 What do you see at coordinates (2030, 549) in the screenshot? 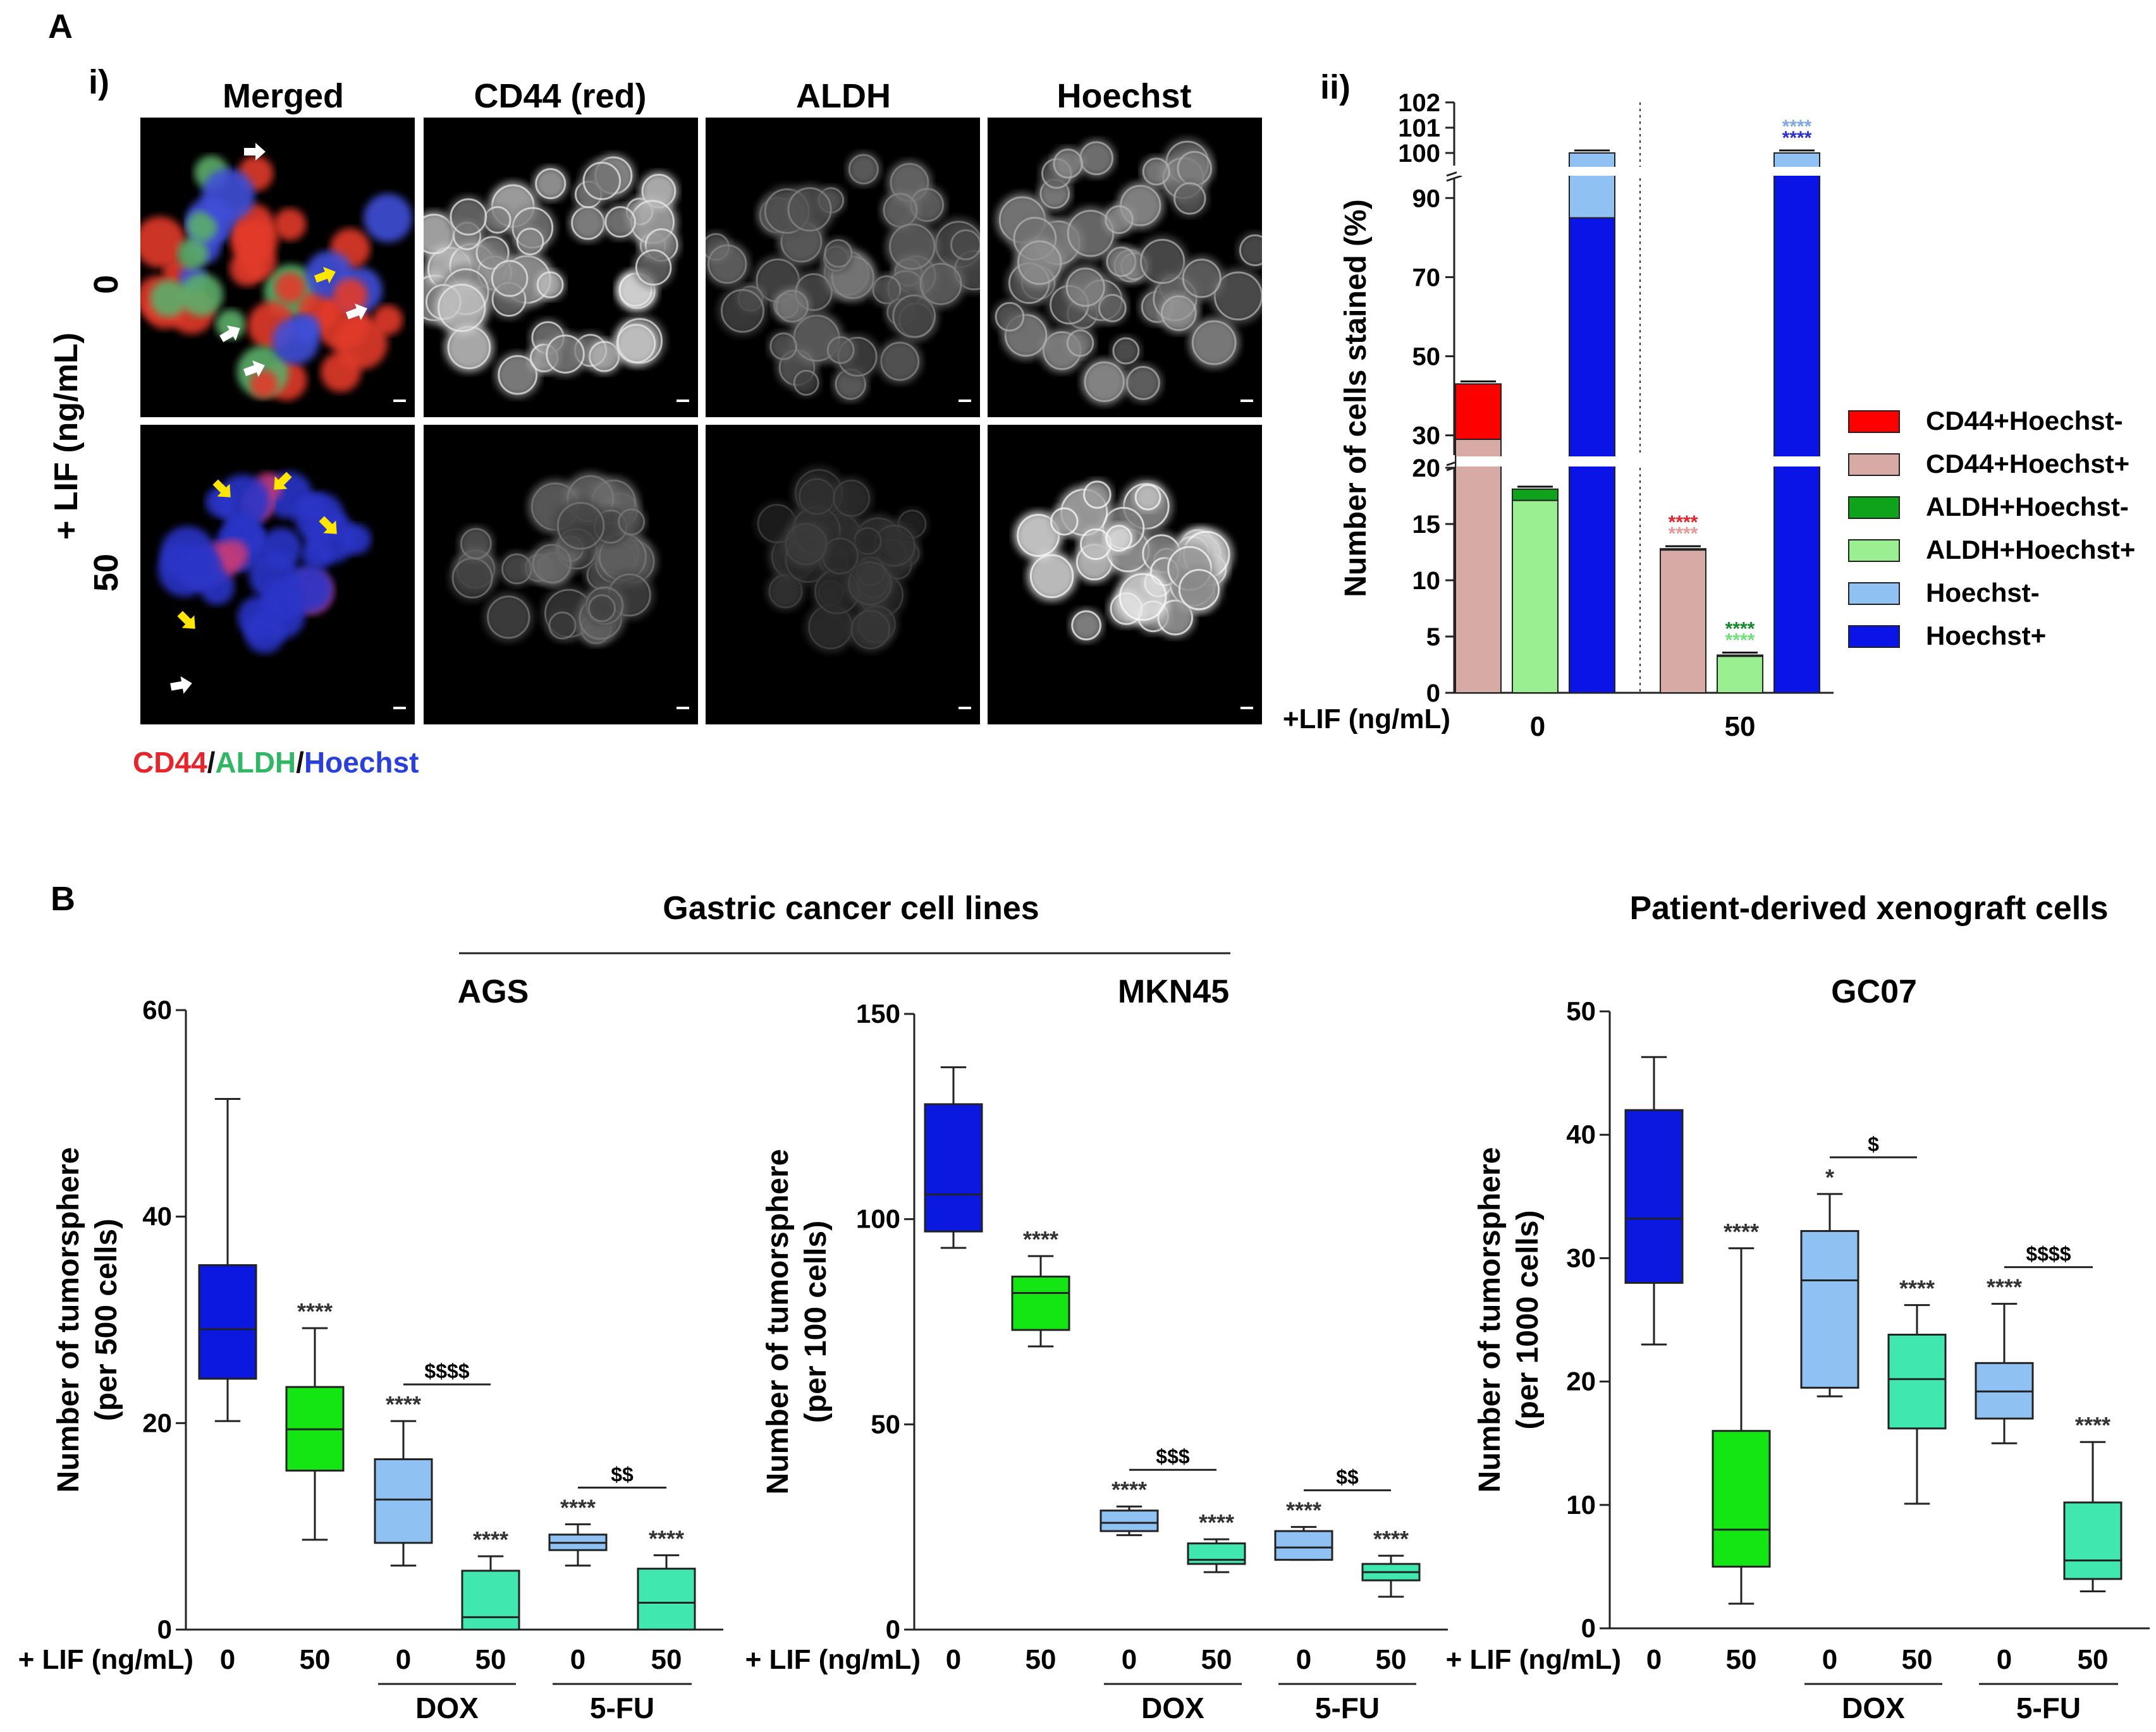
I see `legend-label: ALDH+Hoechst+` at bounding box center [2030, 549].